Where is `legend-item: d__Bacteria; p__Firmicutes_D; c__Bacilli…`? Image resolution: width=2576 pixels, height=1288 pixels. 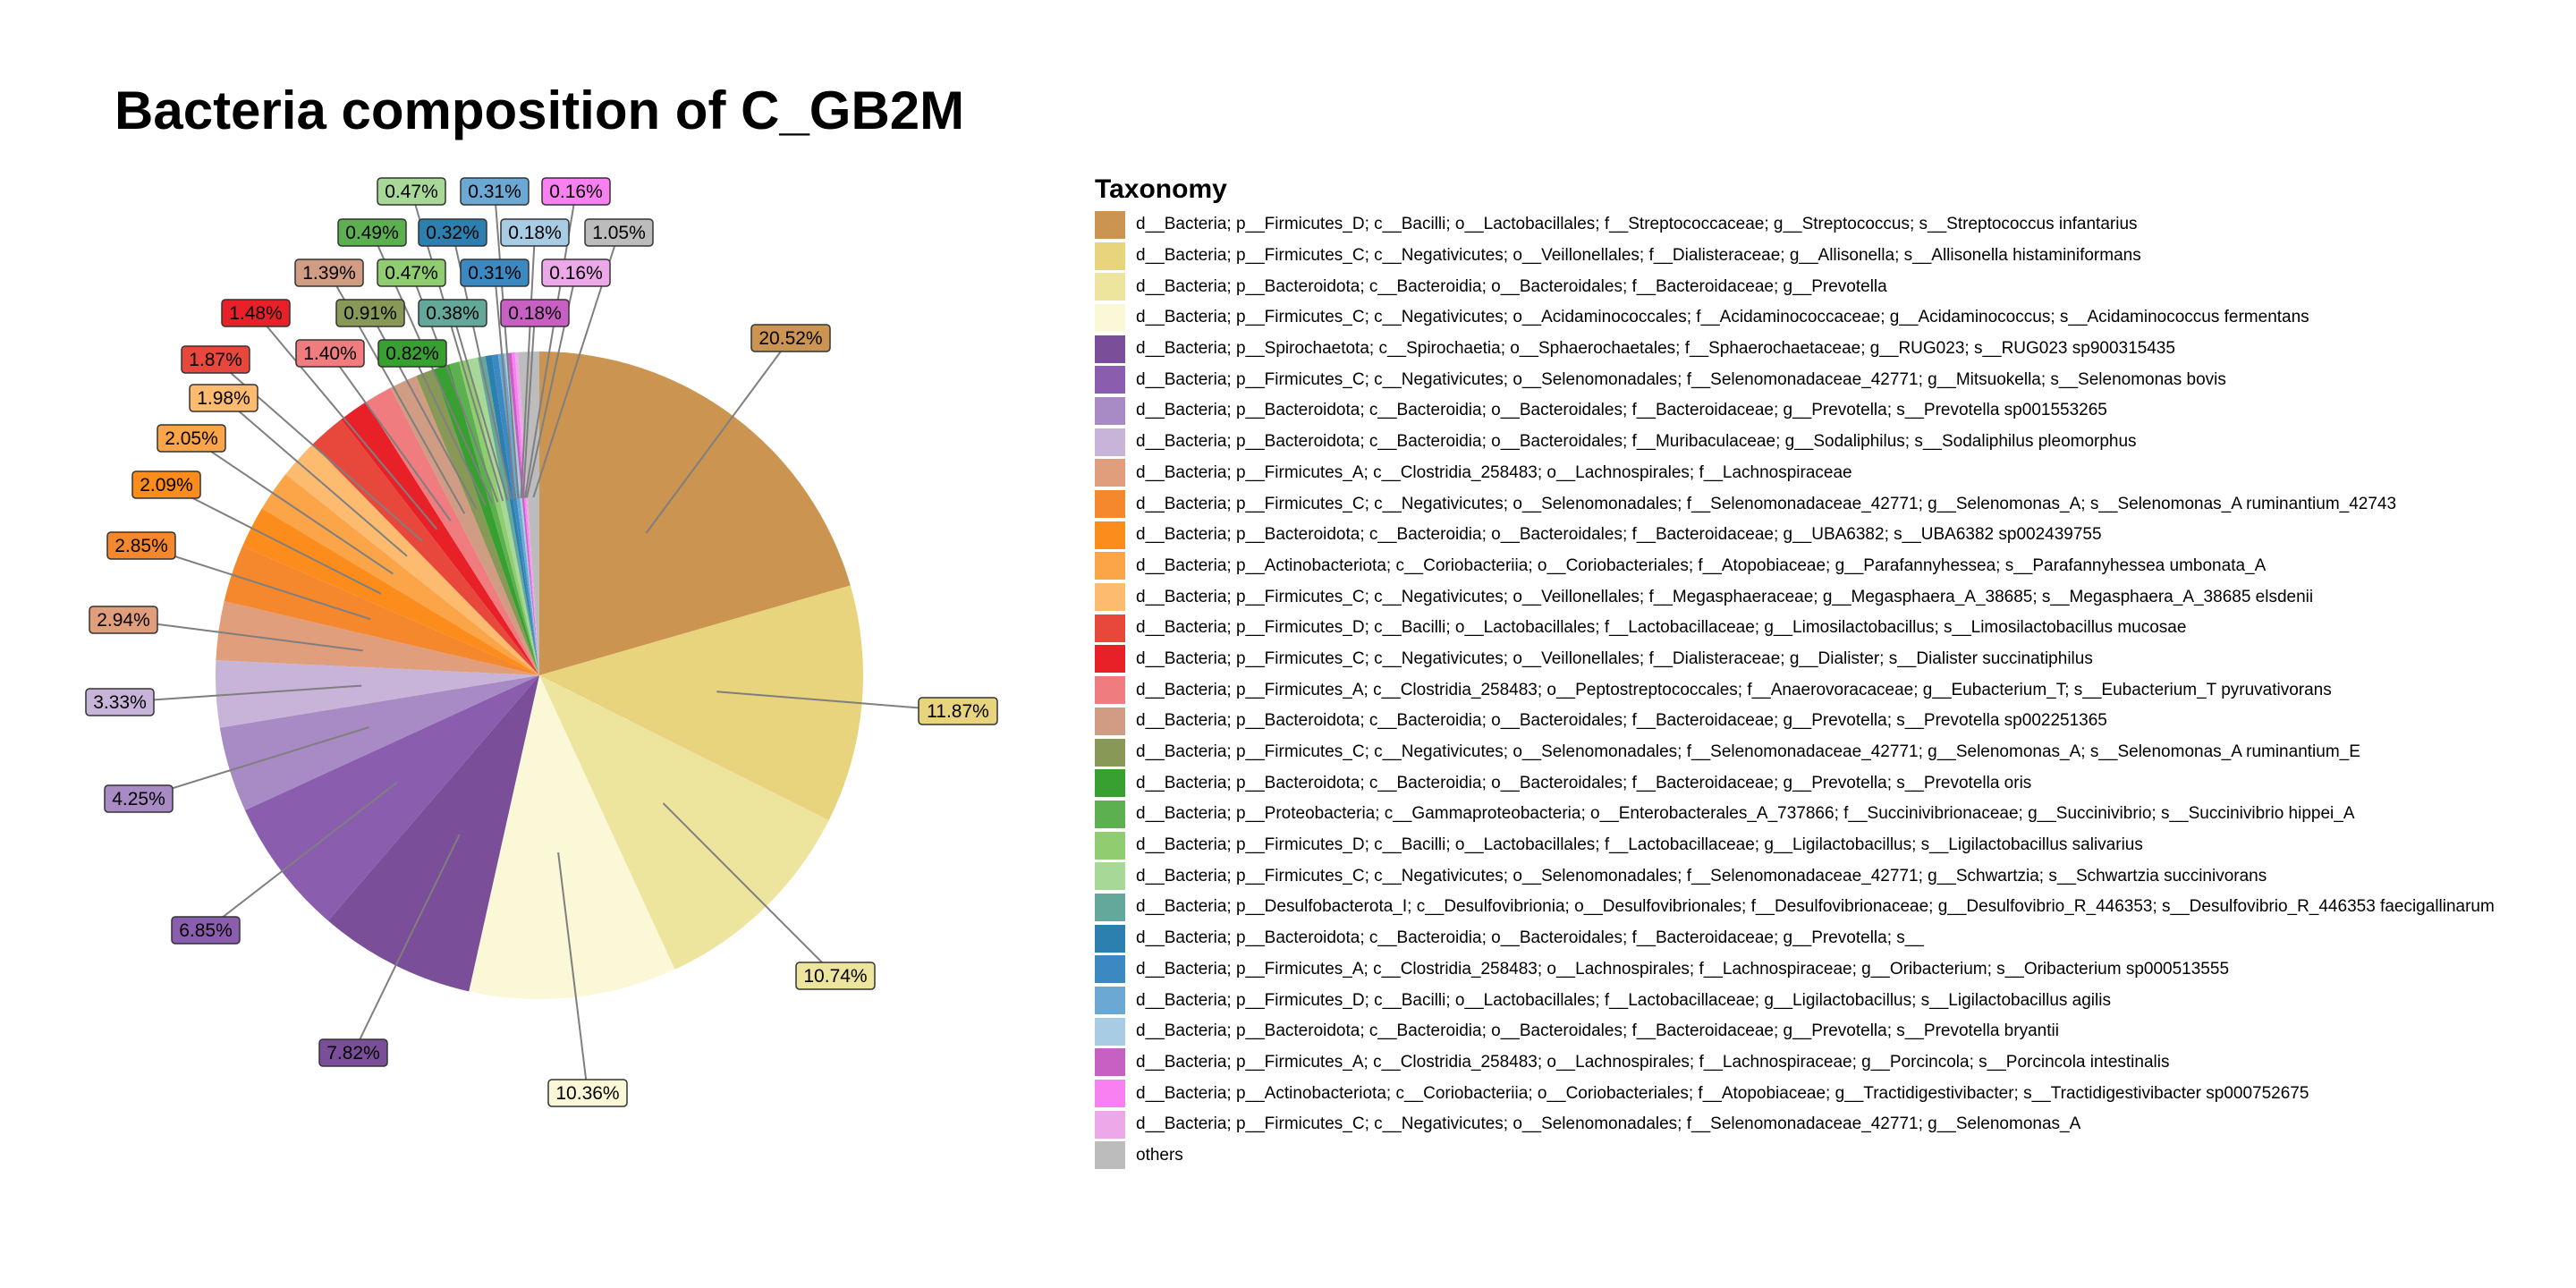
legend-item: d__Bacteria; p__Firmicutes_D; c__Bacilli… is located at coordinates (1833, 628).